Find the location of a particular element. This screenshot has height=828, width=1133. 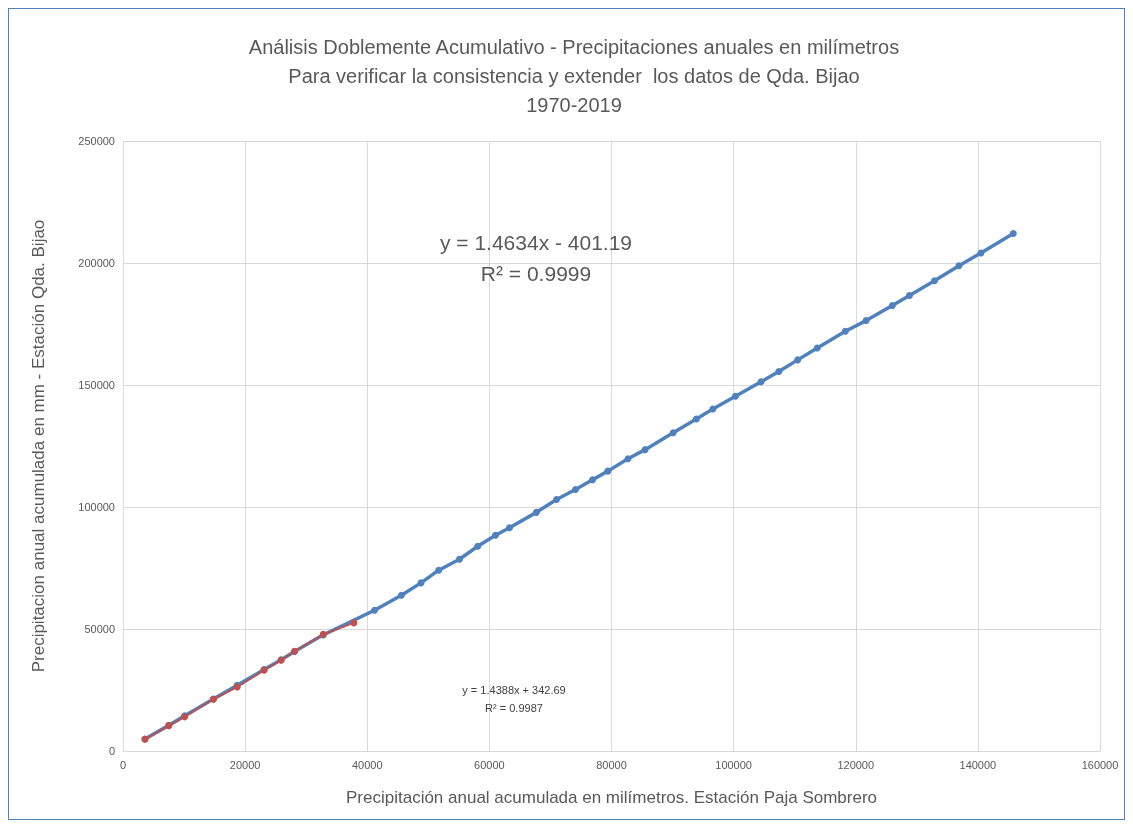

x-tick-label: 60000 is located at coordinates (489, 764).